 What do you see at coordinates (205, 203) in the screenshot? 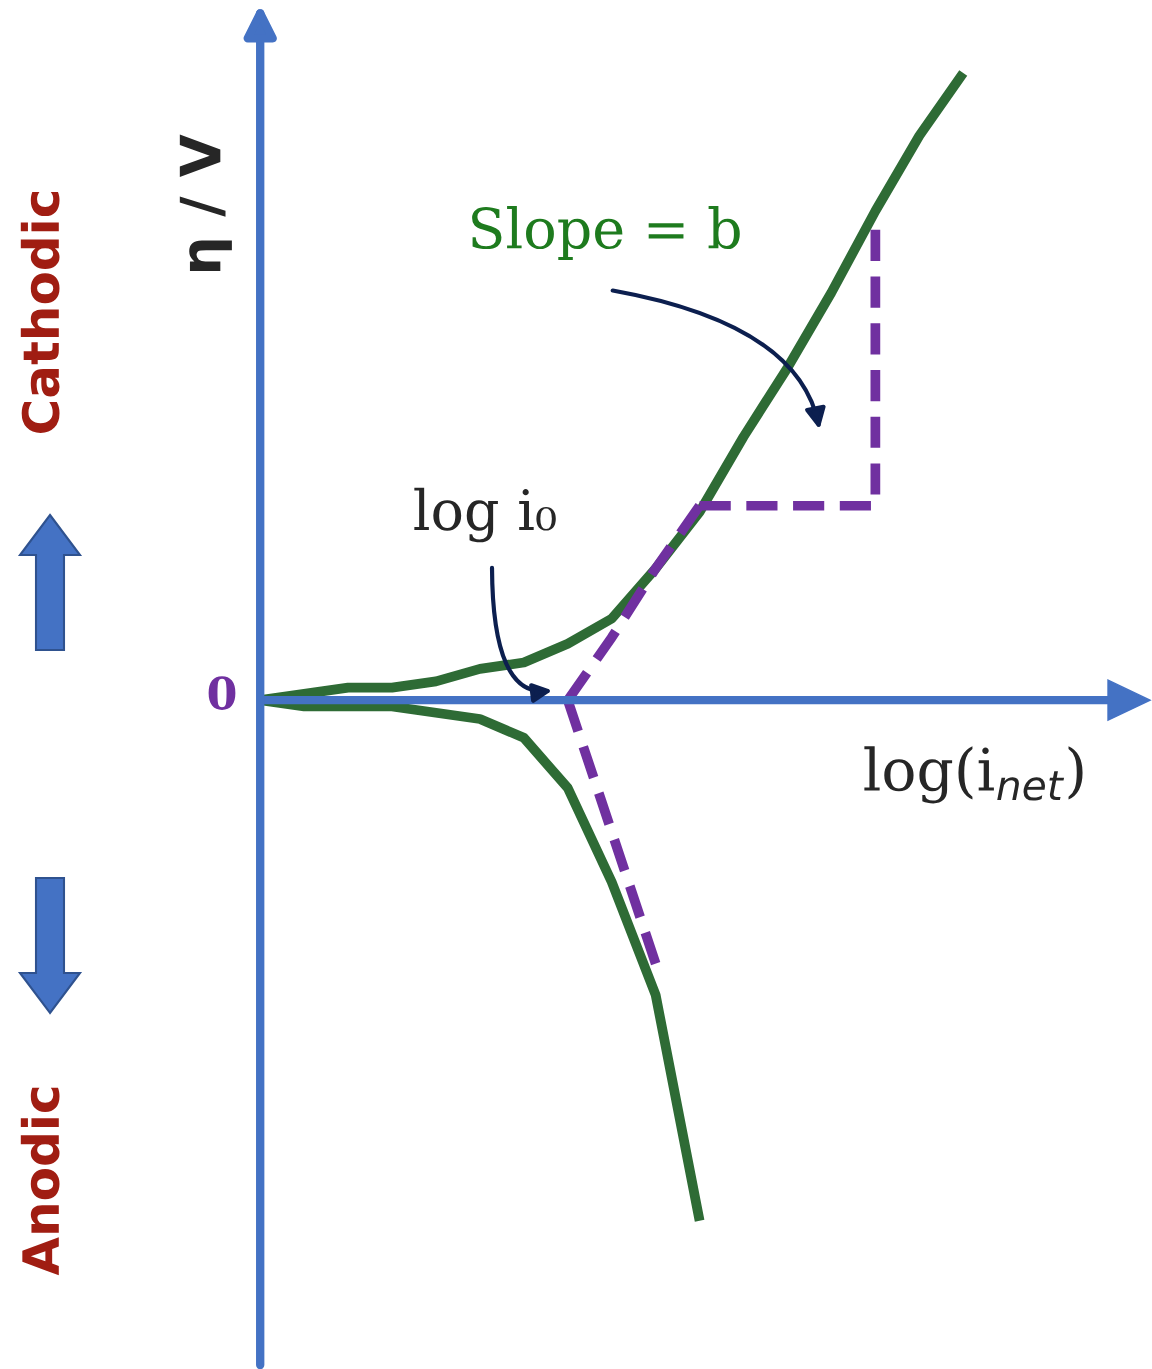
I see `y-axis-title: η / V` at bounding box center [205, 203].